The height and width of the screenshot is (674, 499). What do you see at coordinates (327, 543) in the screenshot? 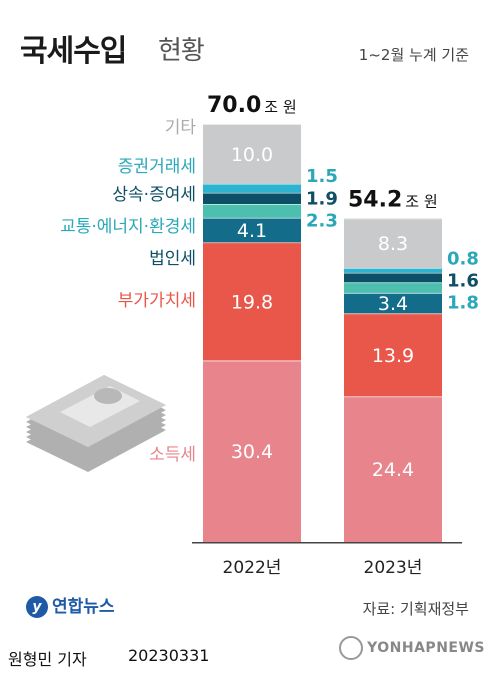
I see `x-axis-line` at bounding box center [327, 543].